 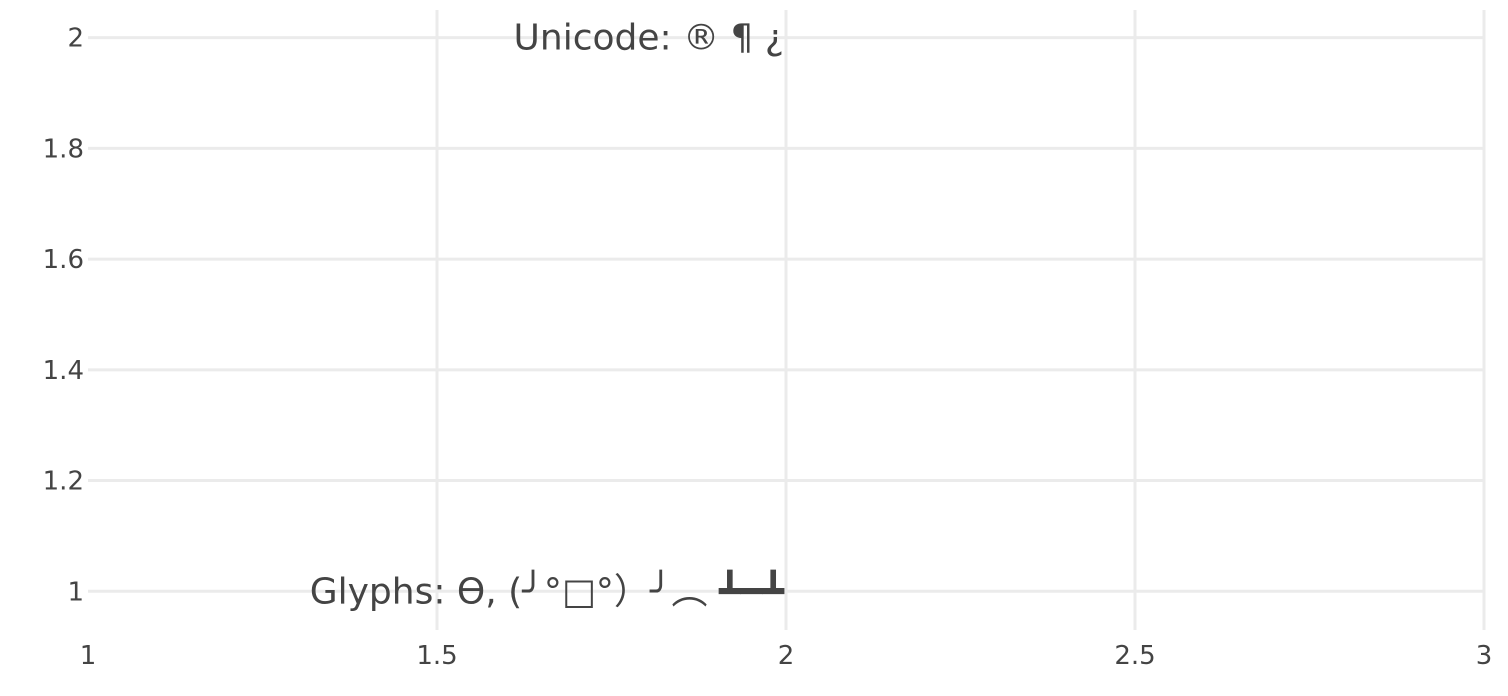 I want to click on y-tick-label: 1.2, so click(x=63, y=482).